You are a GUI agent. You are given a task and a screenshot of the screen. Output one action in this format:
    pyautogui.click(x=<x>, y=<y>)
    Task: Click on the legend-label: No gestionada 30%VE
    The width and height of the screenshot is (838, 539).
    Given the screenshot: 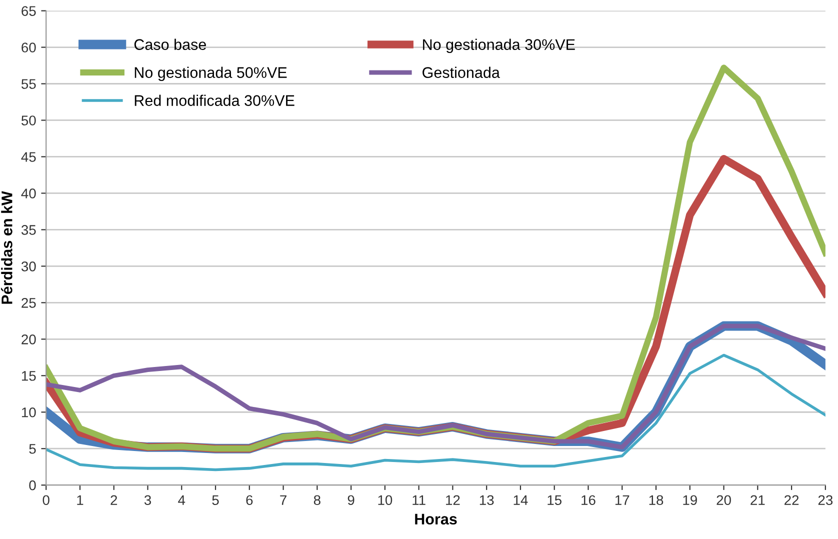 What is the action you would take?
    pyautogui.click(x=499, y=45)
    